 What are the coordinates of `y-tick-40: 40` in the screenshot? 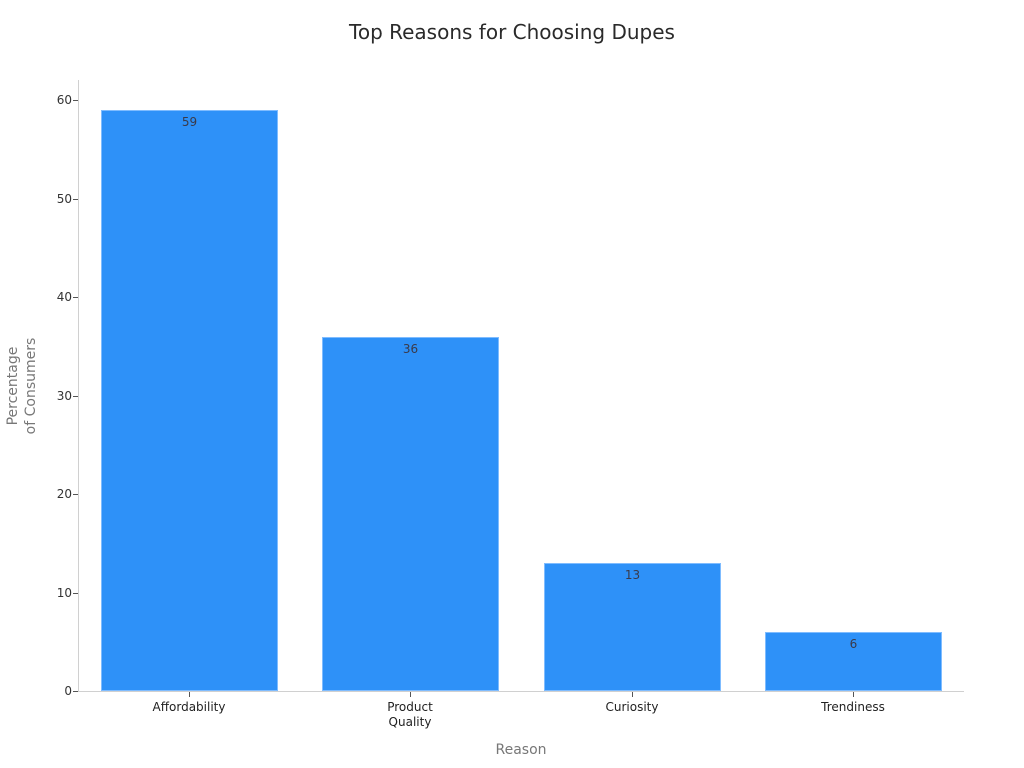 It's located at (64, 297).